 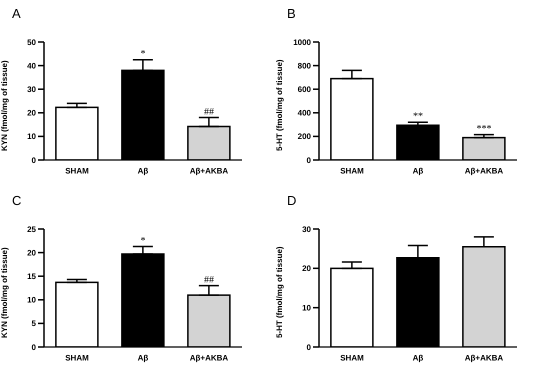 I want to click on y-tick-label: 5, so click(x=34, y=323).